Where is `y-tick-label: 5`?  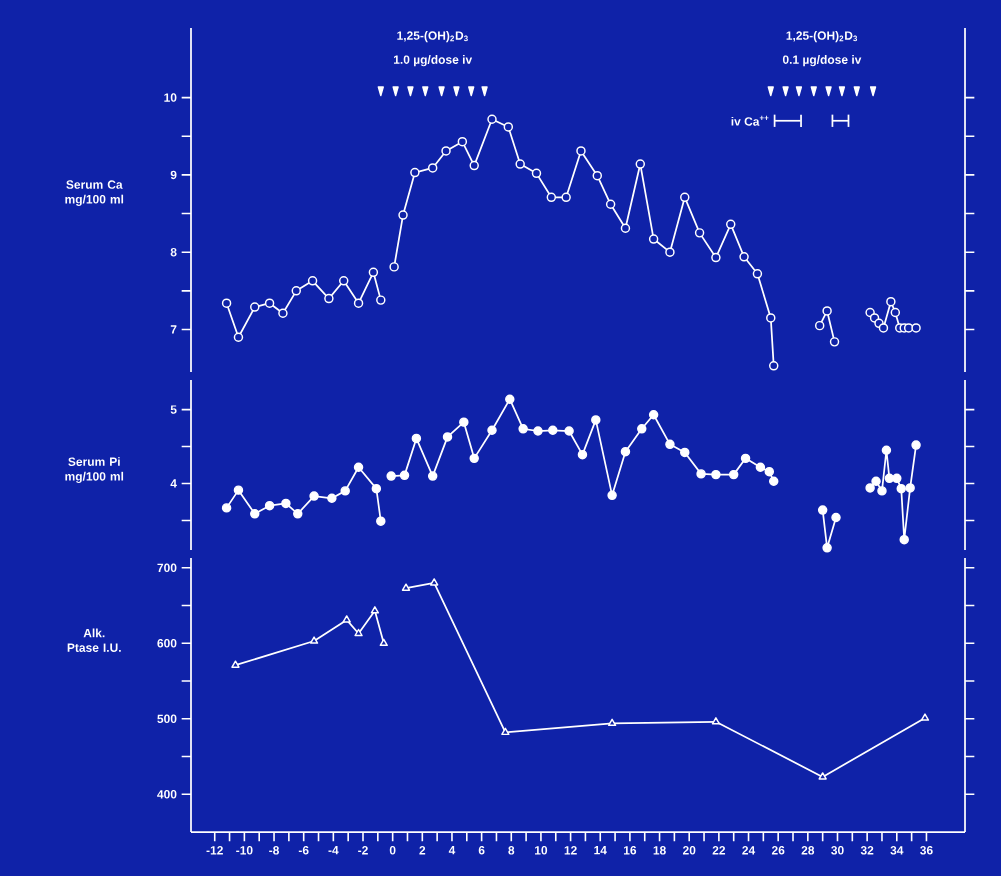
y-tick-label: 5 is located at coordinates (173, 409).